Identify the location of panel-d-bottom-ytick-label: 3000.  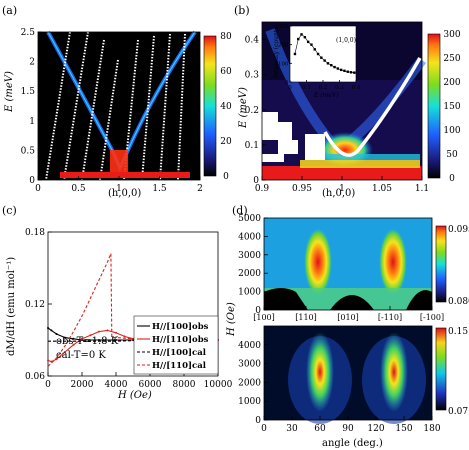
(249, 365).